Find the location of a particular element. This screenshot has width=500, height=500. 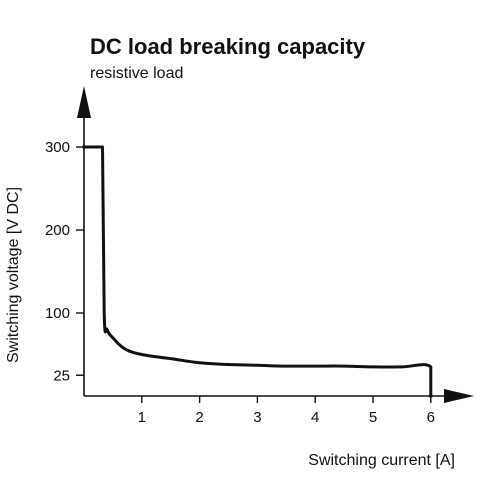

x-axis-arrow-icon is located at coordinates (459, 396).